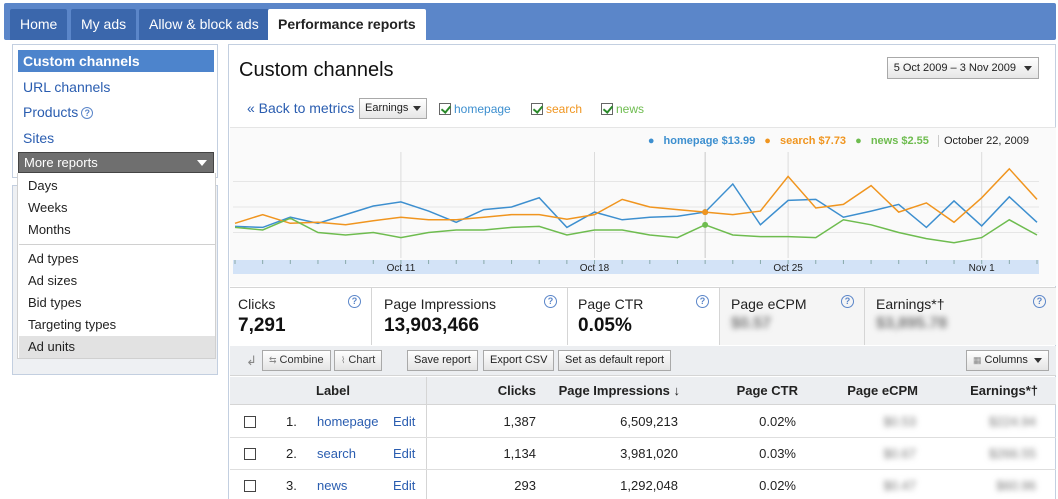  I want to click on tab-my-ads: My ads, so click(104, 24).